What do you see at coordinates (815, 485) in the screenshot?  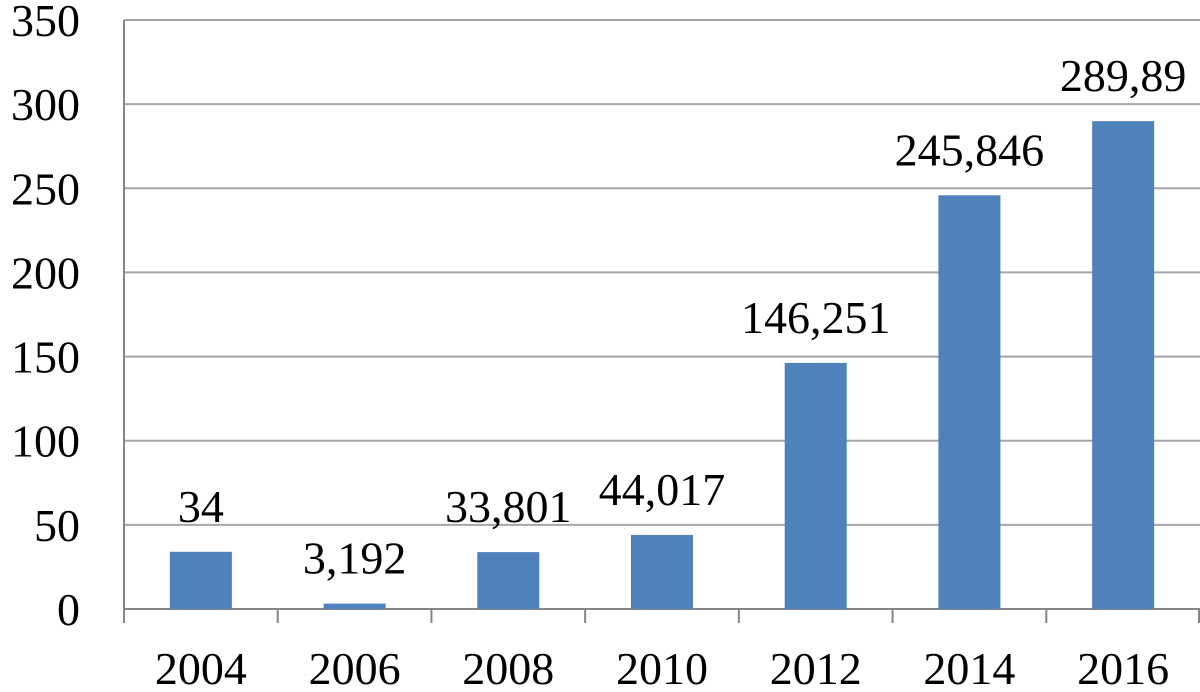 I see `bar-2012` at bounding box center [815, 485].